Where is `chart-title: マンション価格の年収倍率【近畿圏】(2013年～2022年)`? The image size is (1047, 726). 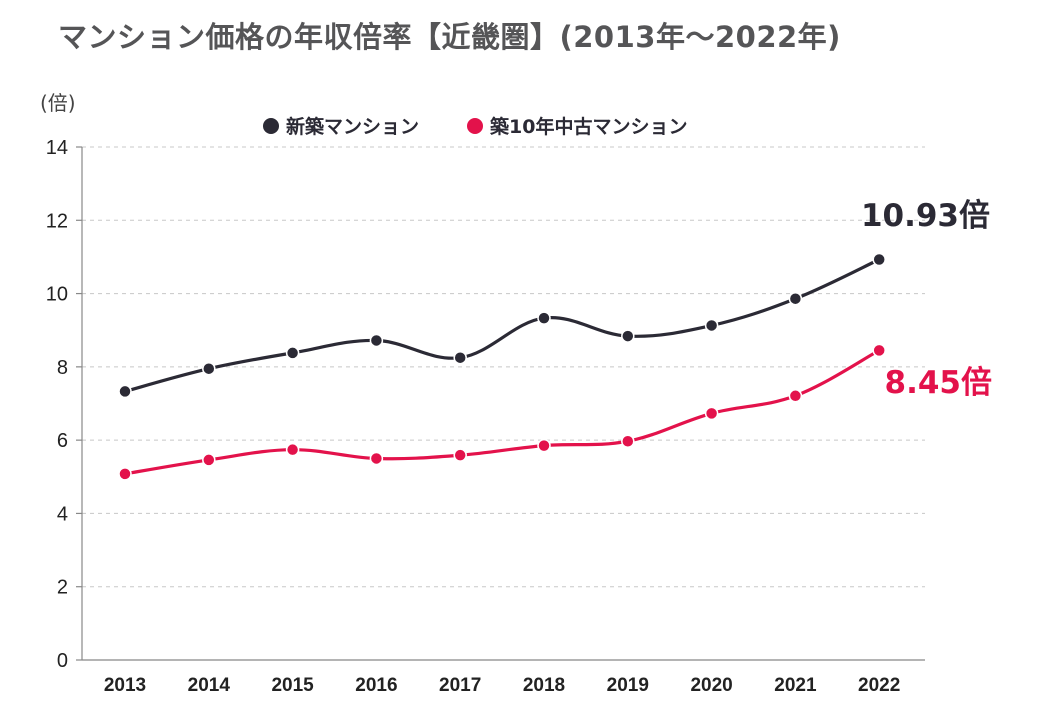
chart-title: マンション価格の年収倍率【近畿圏】(2013年～2022年) is located at coordinates (449, 37).